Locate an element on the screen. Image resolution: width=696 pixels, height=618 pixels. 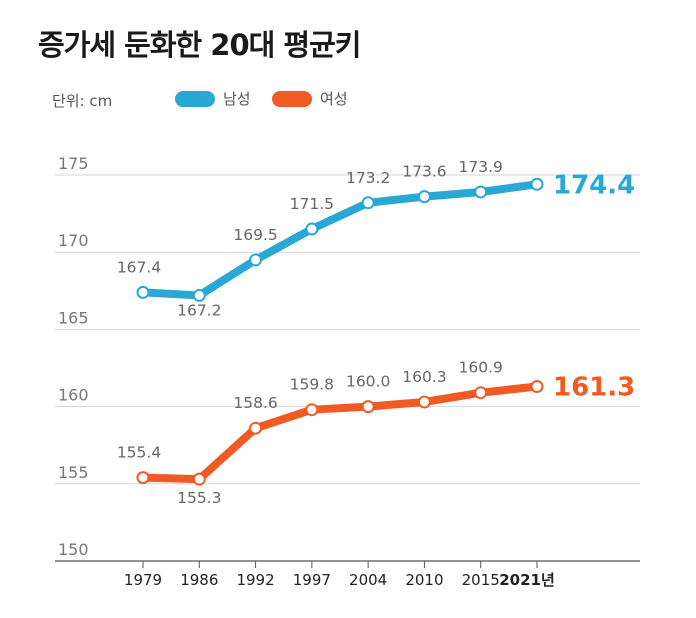
female-data-label: 160.9 is located at coordinates (481, 368).